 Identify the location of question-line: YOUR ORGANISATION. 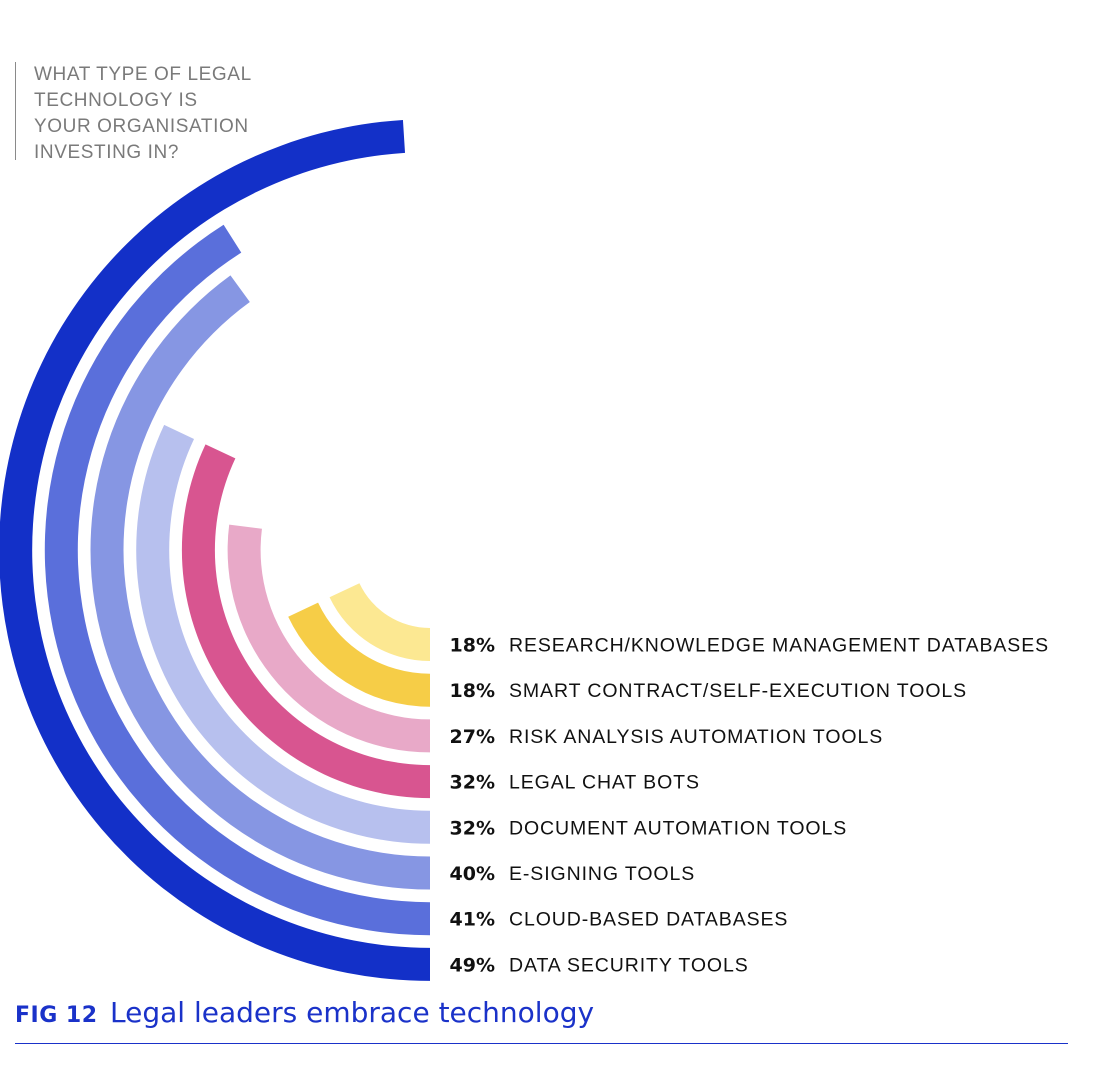
(141, 126).